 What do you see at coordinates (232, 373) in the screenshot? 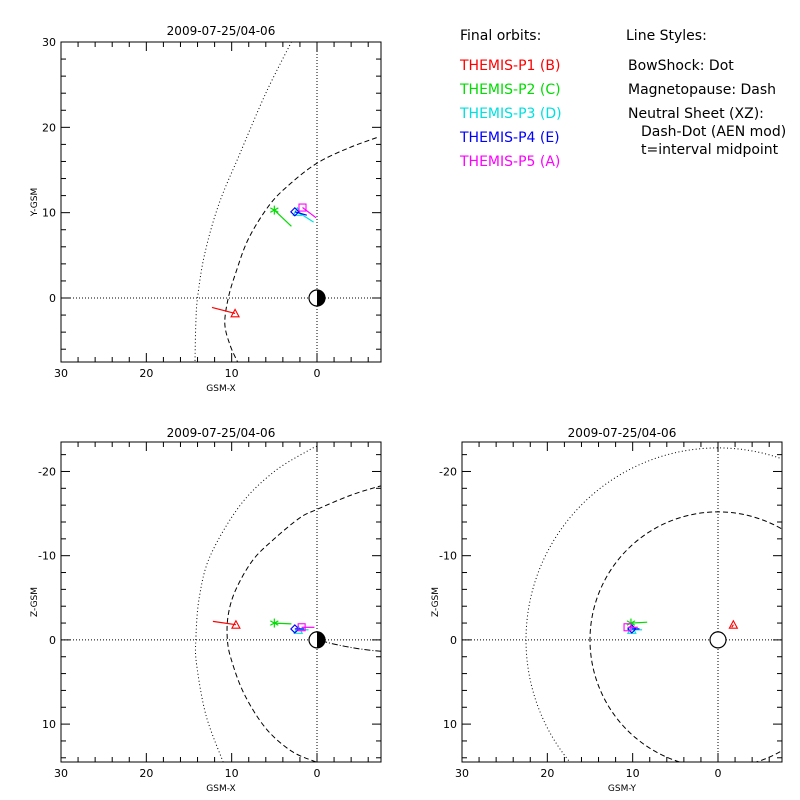
I see `panel-xy-xtick-label: 10` at bounding box center [232, 373].